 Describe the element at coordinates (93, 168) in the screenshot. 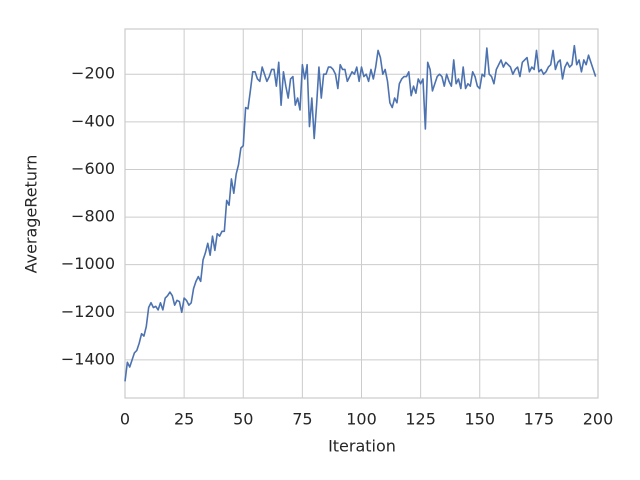

I see `y-tick-label: −600` at that location.